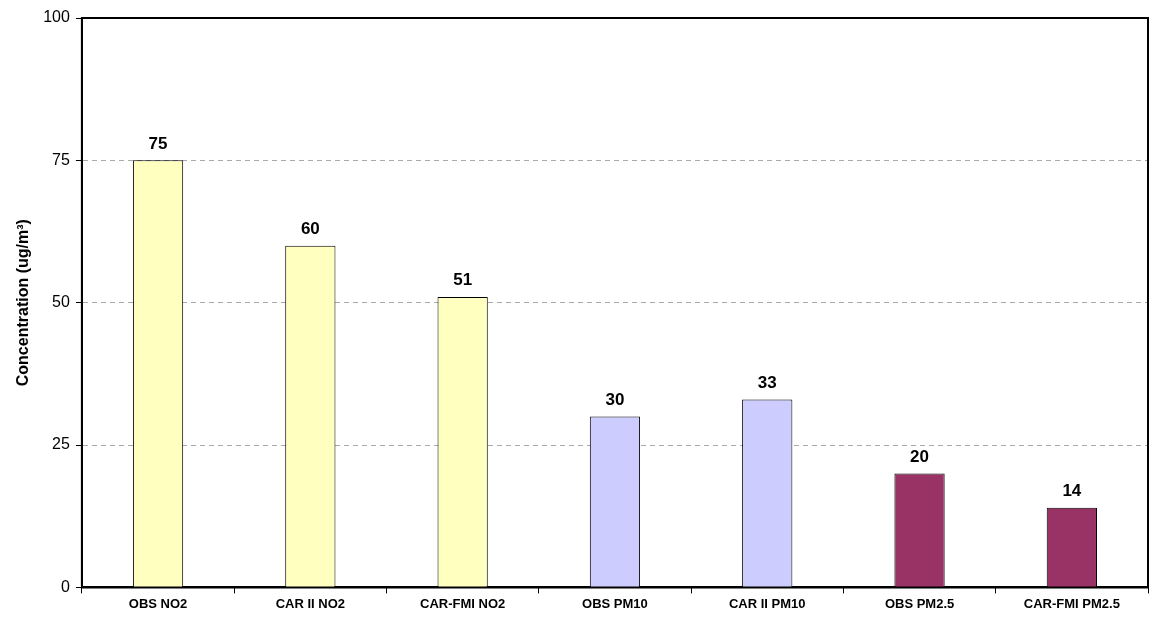  I want to click on data-label: 33, so click(767, 382).